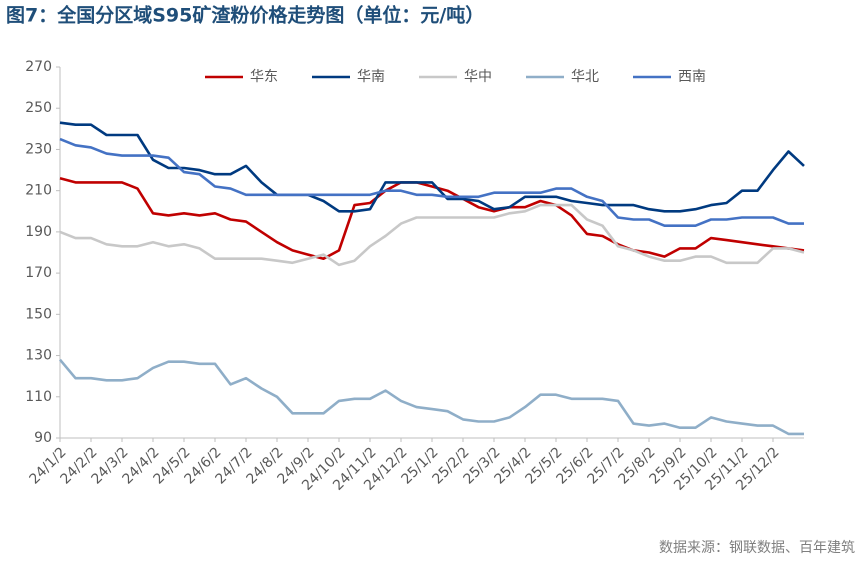  I want to click on chart-title: 图7：全国分区域S95矿渣粉价格走势图（单位：元/吨）, so click(245, 15).